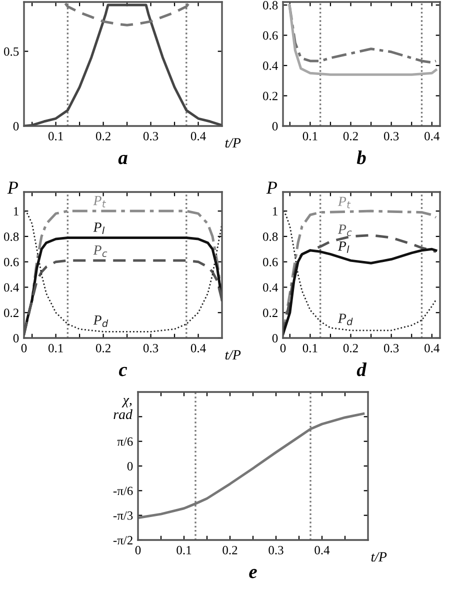 The image size is (458, 592). Describe the element at coordinates (253, 573) in the screenshot. I see `text: e` at that location.